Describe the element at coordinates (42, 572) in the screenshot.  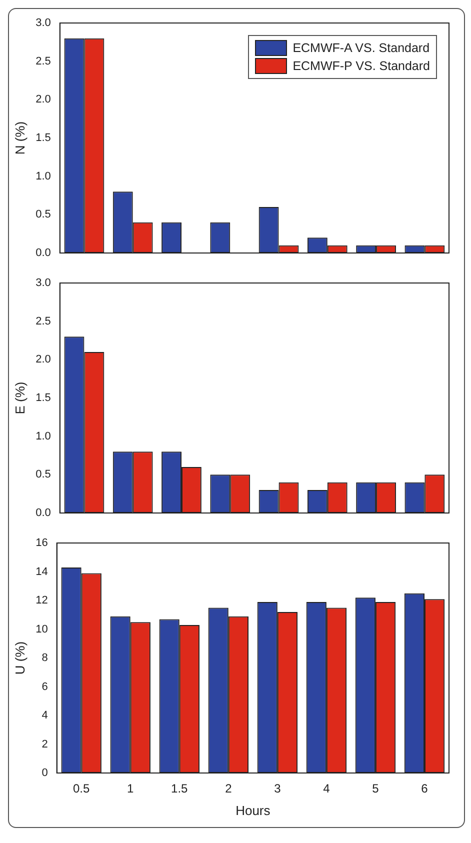
I see `y-tick-label: 14` at that location.